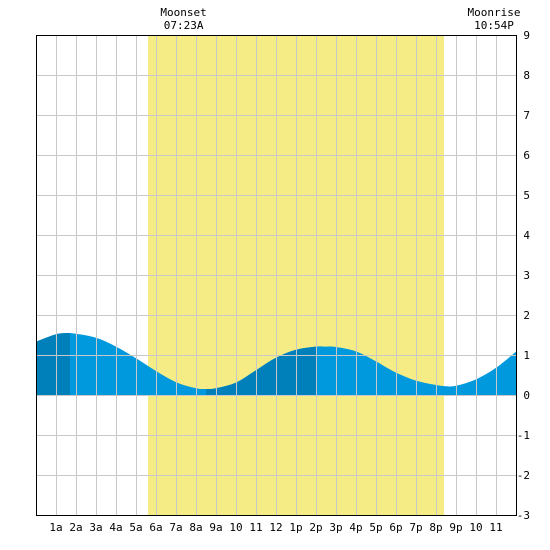  What do you see at coordinates (523, 515) in the screenshot?
I see `y-tick-label: -3` at bounding box center [523, 515].